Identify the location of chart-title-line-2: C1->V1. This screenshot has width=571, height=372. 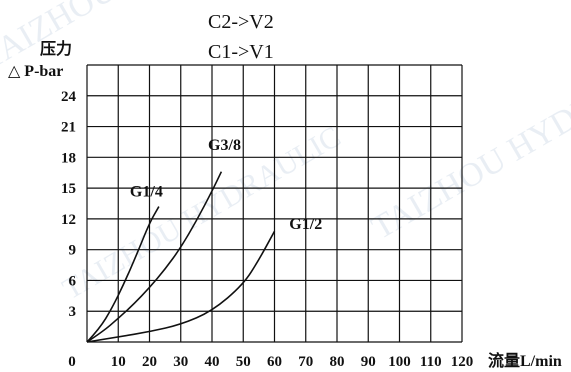
(241, 52).